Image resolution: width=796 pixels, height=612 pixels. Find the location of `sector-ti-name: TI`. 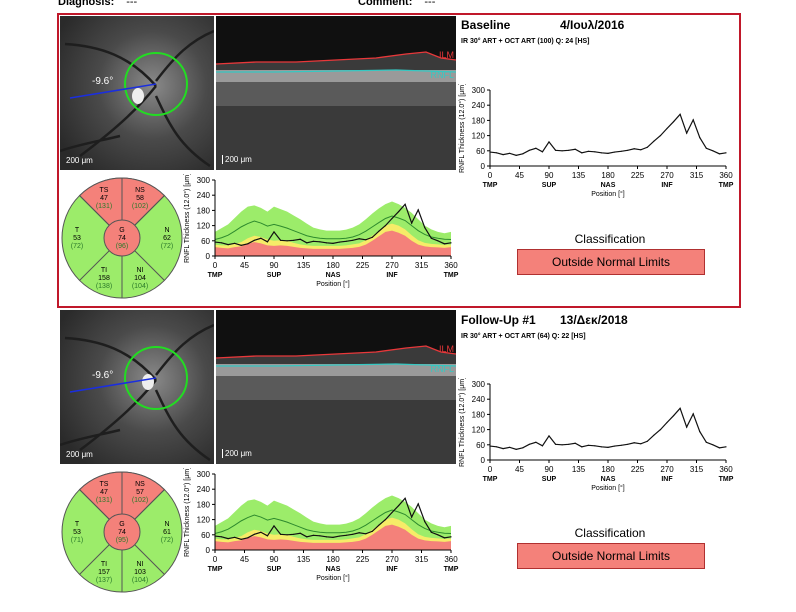

sector-ti-name: TI is located at coordinates (104, 564).